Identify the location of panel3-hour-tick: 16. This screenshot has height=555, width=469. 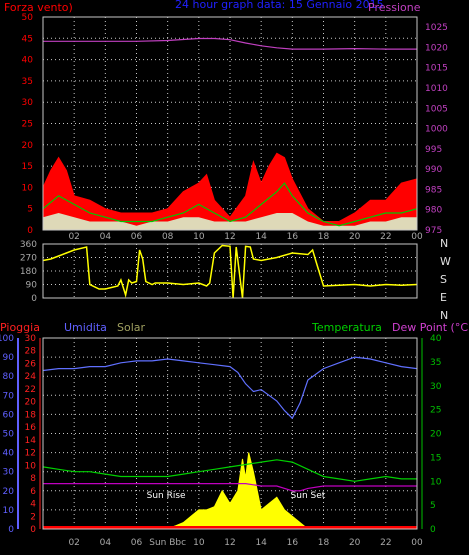
(293, 543).